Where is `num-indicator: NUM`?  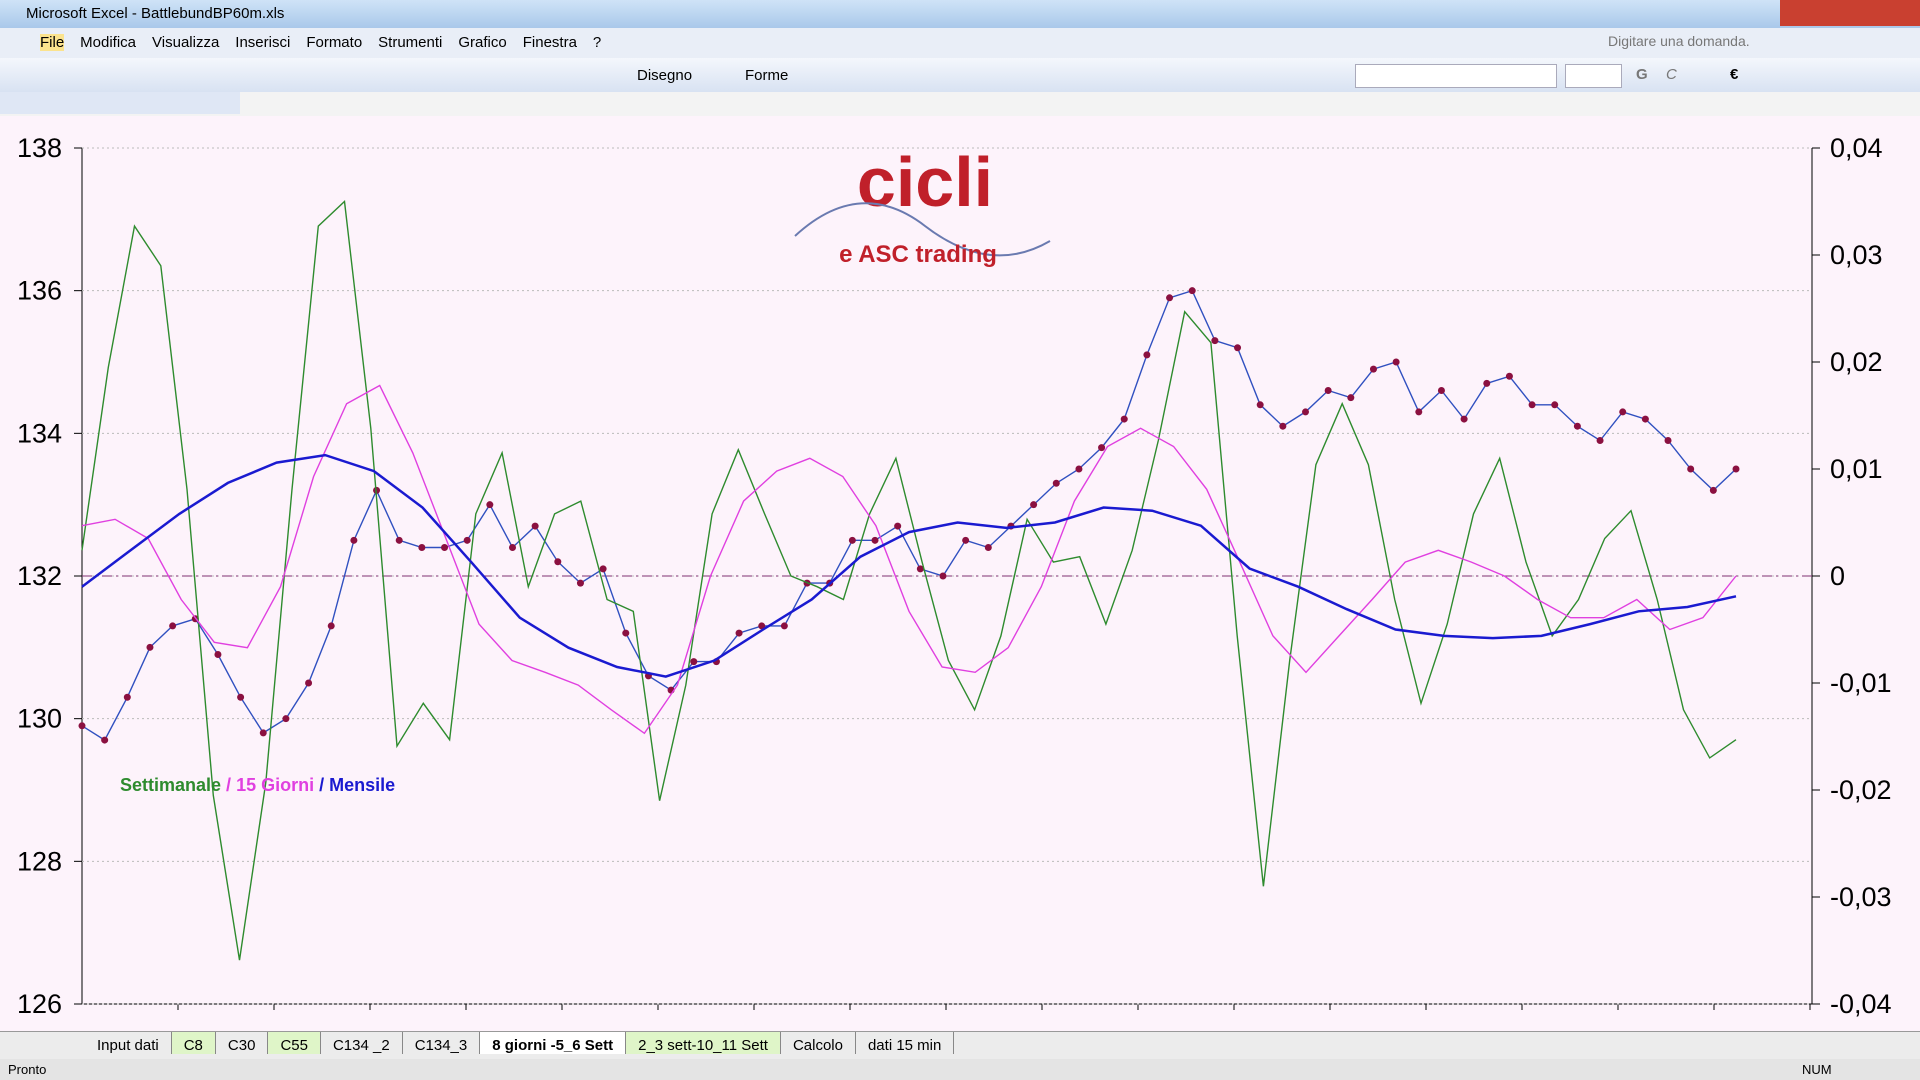
num-indicator: NUM is located at coordinates (1817, 1069).